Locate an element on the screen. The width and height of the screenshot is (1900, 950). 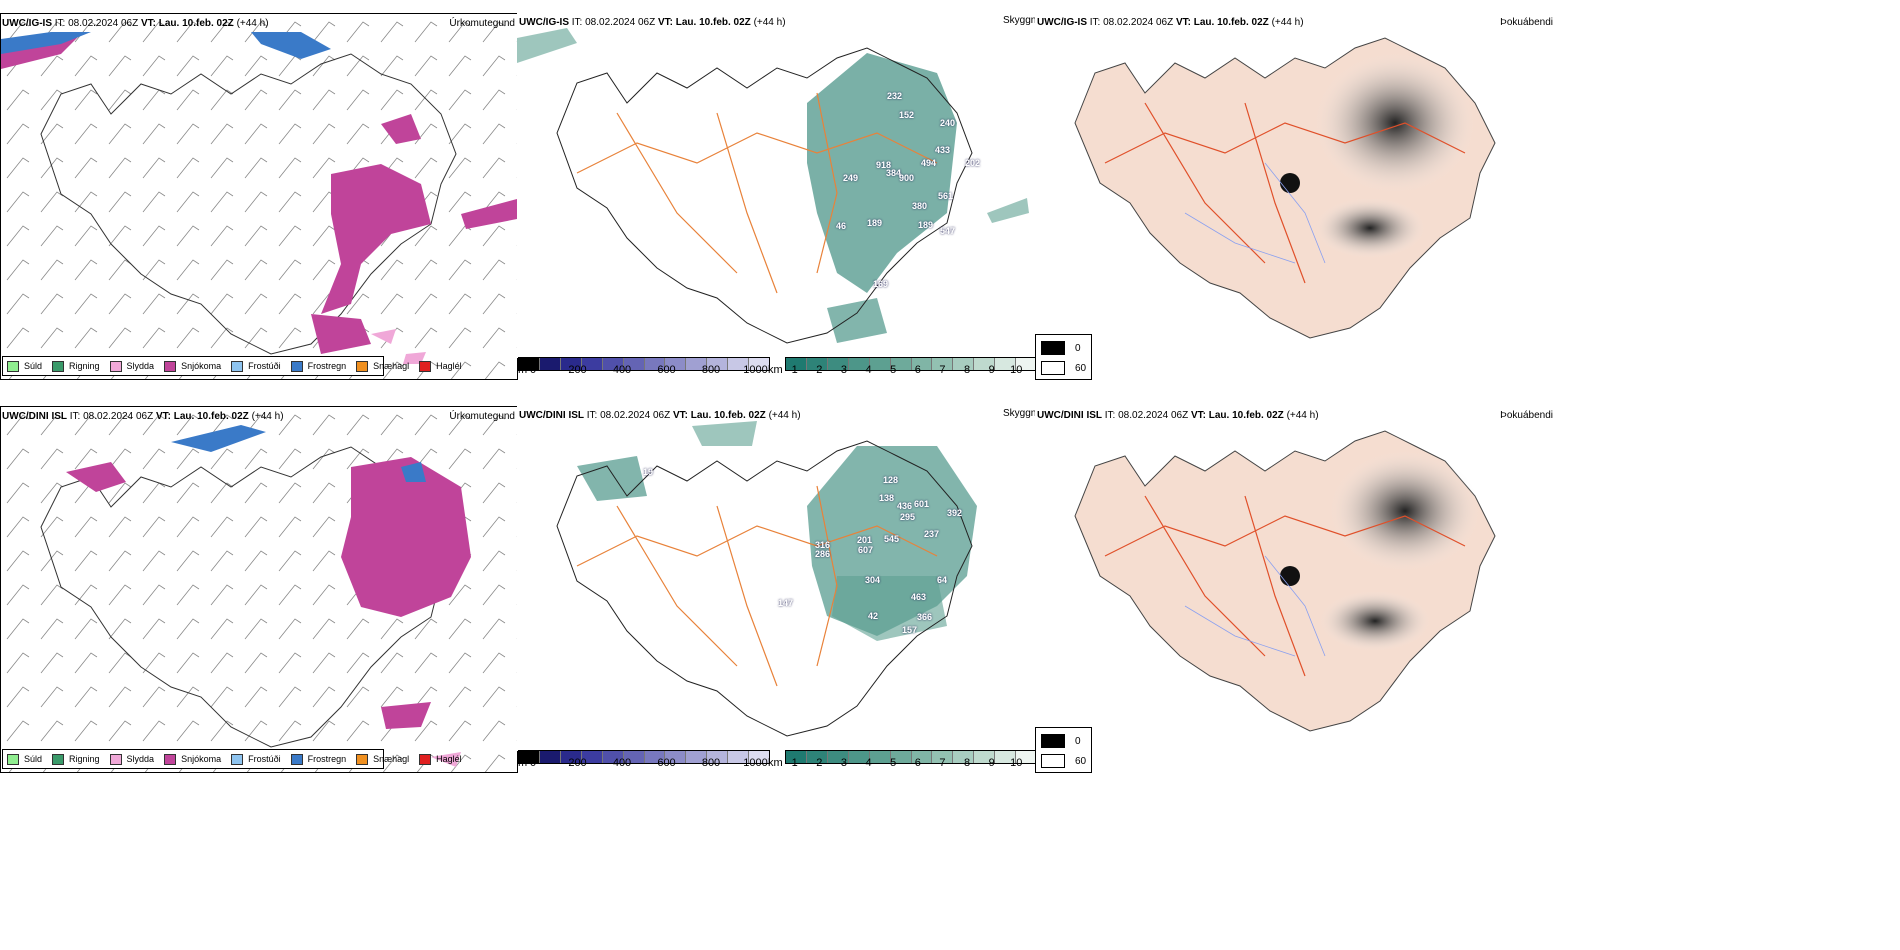
visibility-value-label: 380 is located at coordinates (920, 206).